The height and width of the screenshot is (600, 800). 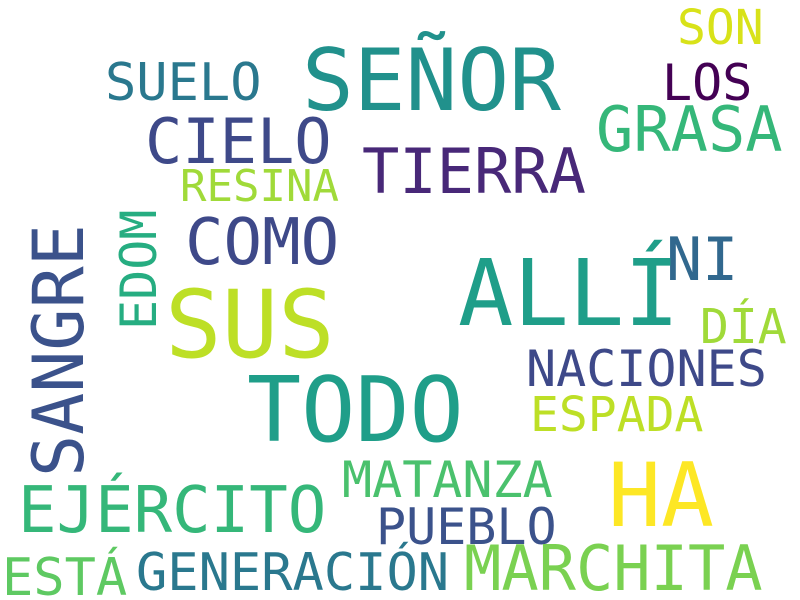 What do you see at coordinates (59, 350) in the screenshot?
I see `word-sangre: SANGRE` at bounding box center [59, 350].